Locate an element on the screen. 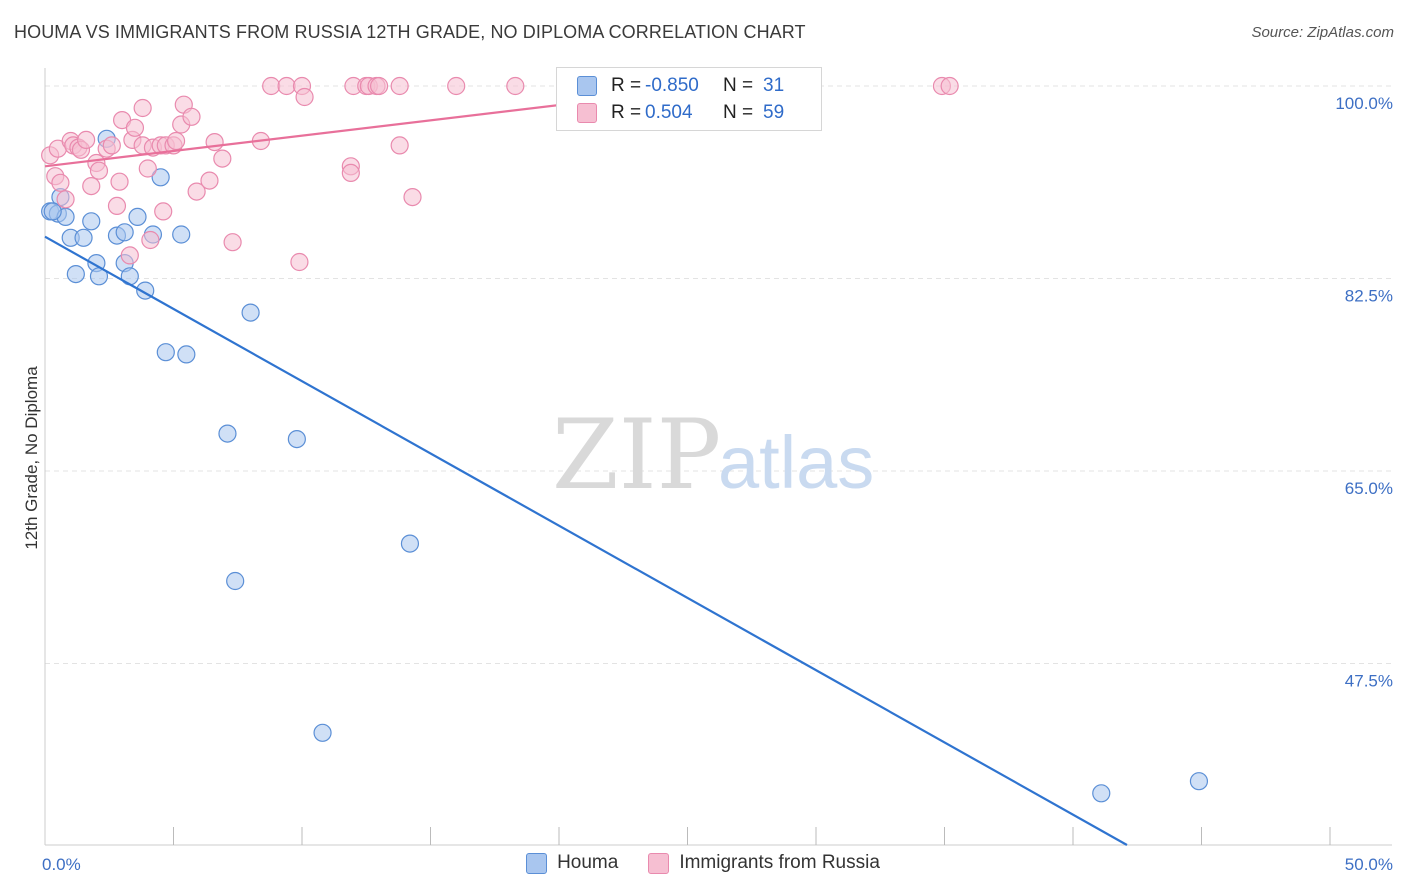 The width and height of the screenshot is (1406, 892). y-axis-title: 12th Grade, No Diploma is located at coordinates (31, 458).